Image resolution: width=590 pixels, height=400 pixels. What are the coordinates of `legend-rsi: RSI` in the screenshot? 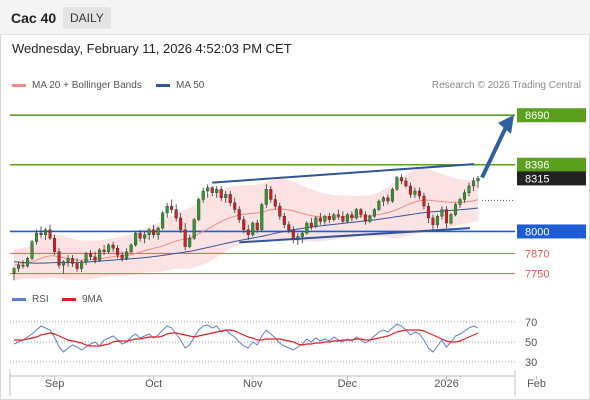 It's located at (30, 299).